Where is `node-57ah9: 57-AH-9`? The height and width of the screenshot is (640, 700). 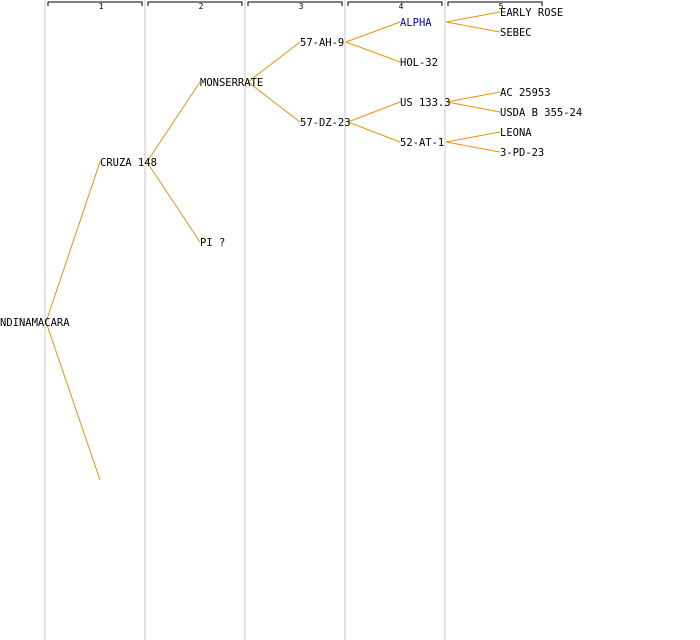 node-57ah9: 57-AH-9 is located at coordinates (322, 43).